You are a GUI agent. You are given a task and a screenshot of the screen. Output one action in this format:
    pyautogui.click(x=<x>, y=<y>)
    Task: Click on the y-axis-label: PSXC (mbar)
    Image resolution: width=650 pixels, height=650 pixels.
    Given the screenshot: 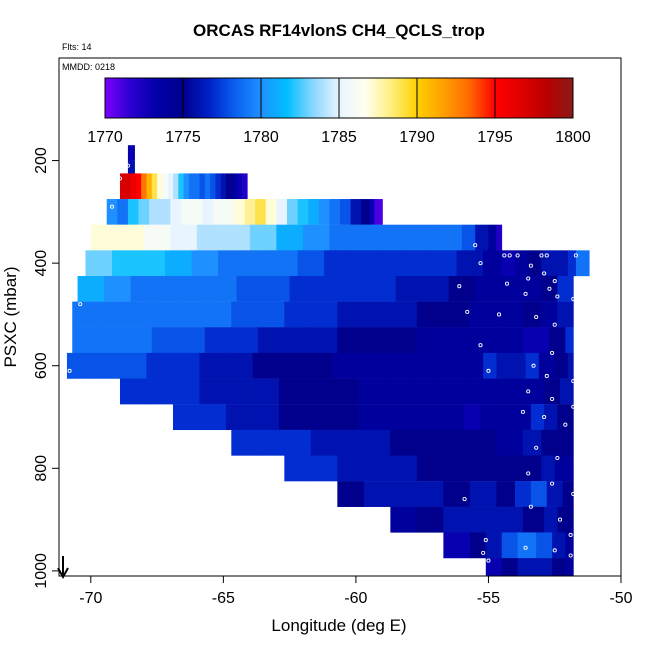 What is the action you would take?
    pyautogui.click(x=10, y=316)
    